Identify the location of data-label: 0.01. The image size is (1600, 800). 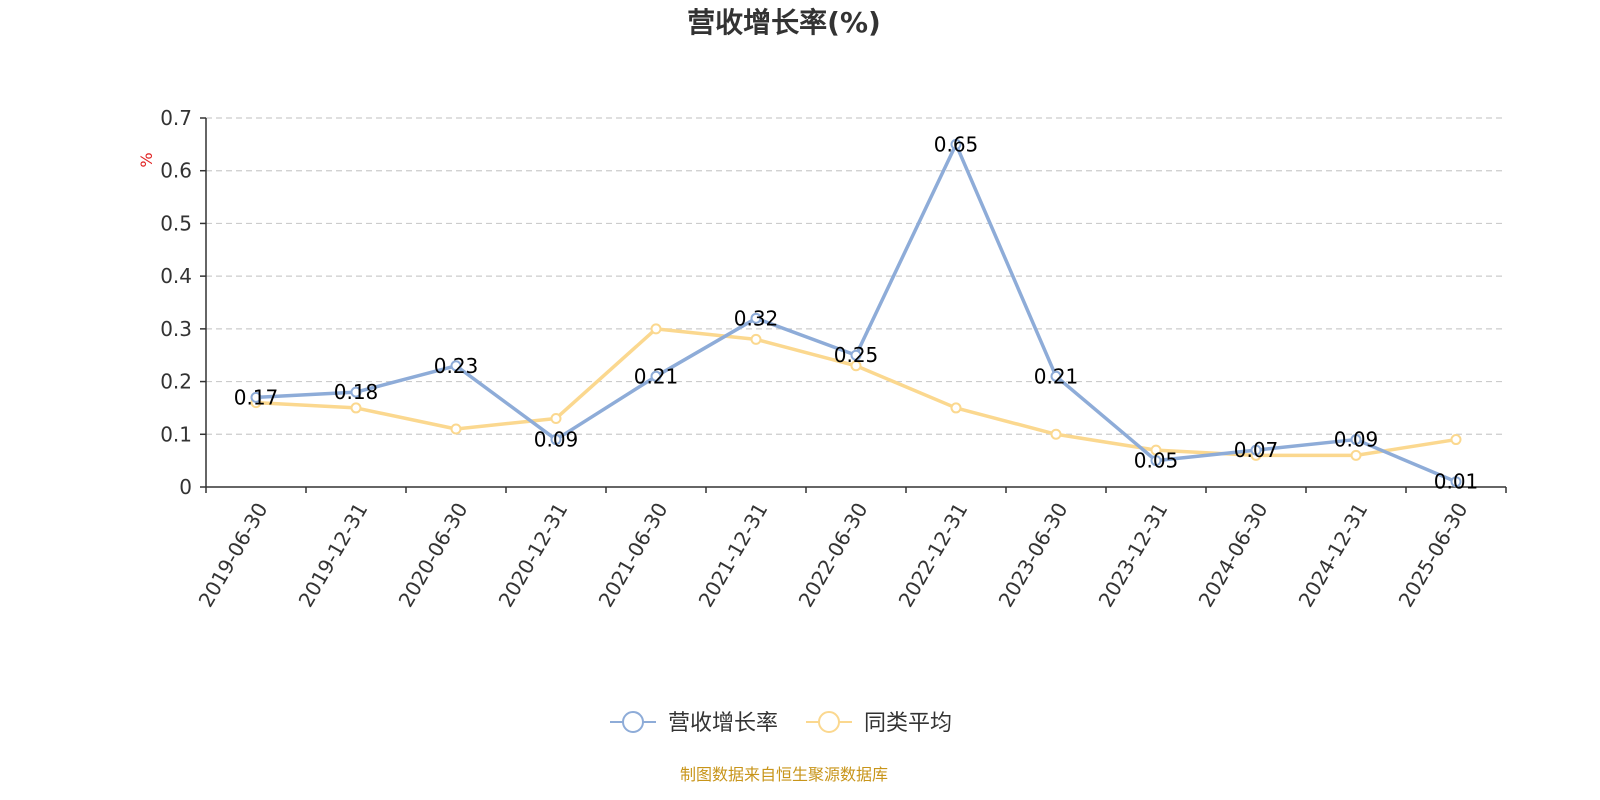
(1456, 482).